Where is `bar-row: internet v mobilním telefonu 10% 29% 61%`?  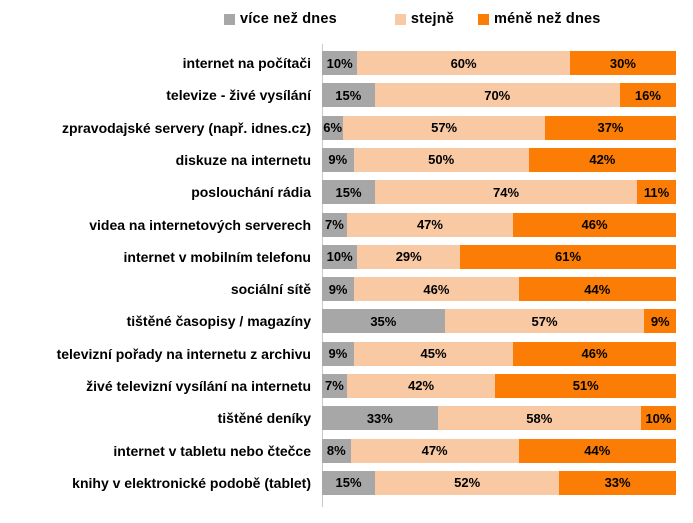
bar-row: internet v mobilním telefonu 10% 29% 61% is located at coordinates (346, 257).